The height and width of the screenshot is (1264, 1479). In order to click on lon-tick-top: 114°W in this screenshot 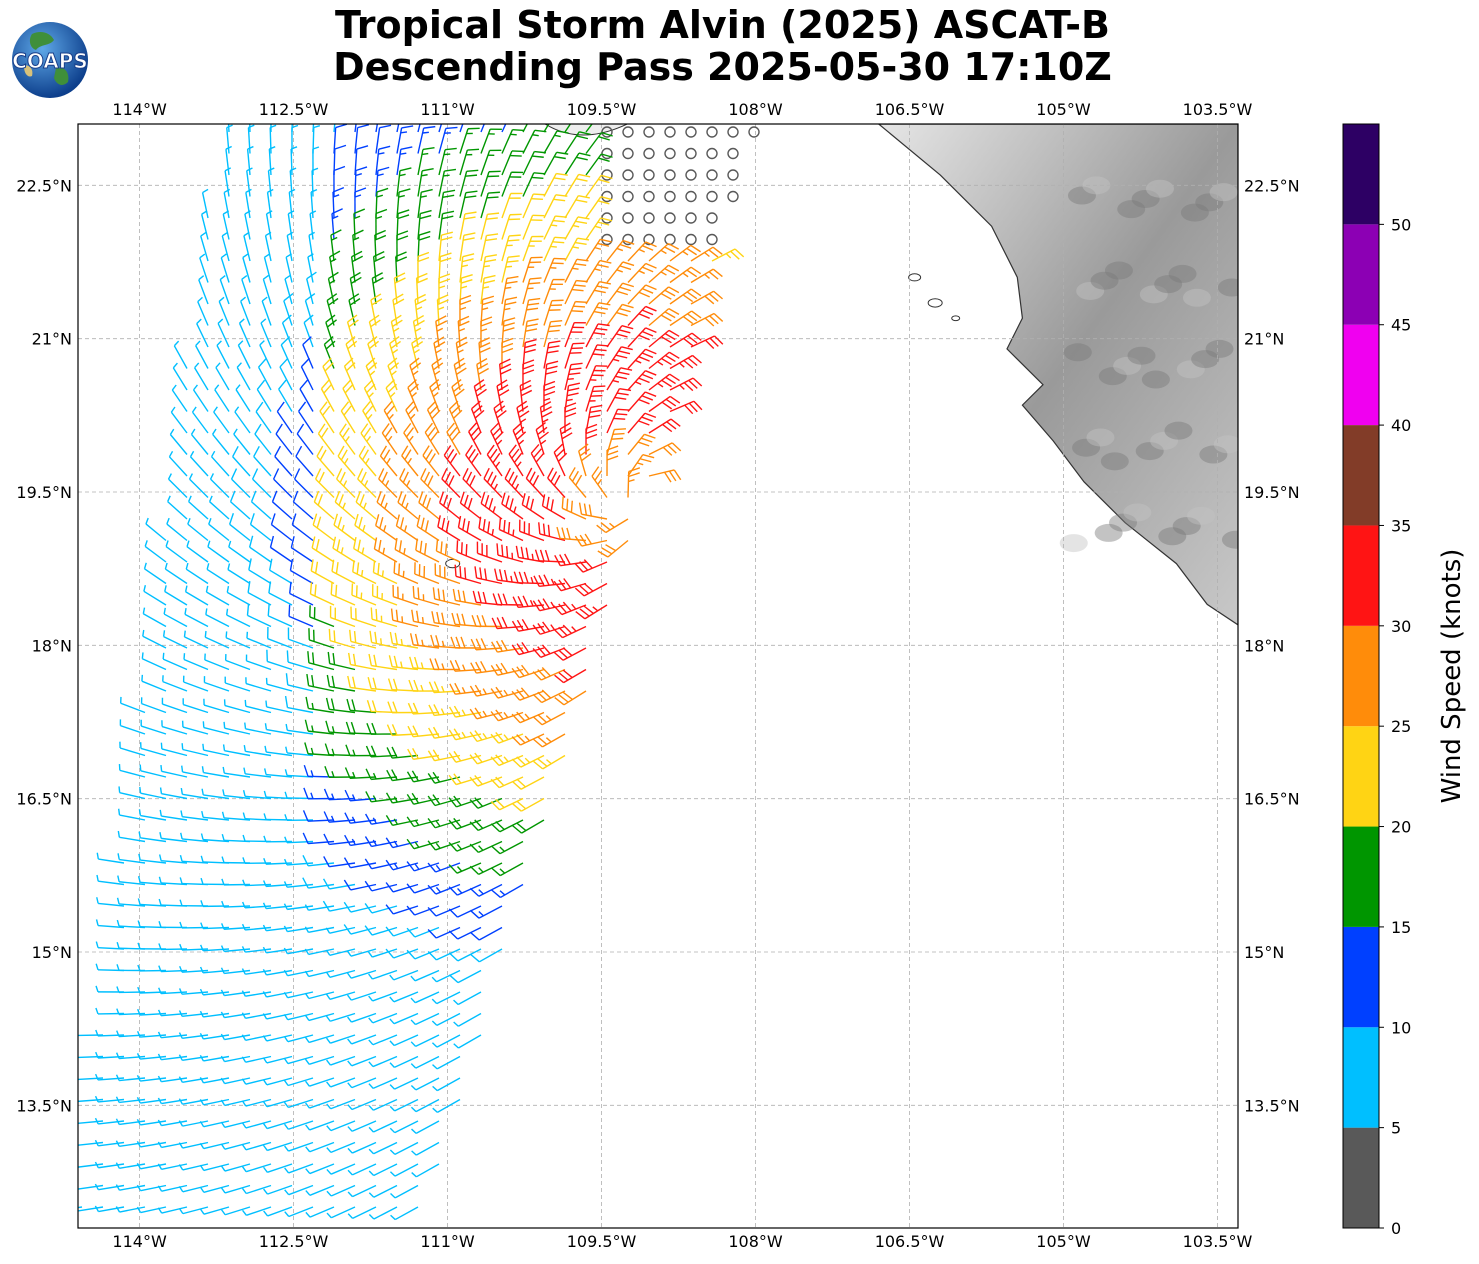, I will do `click(139, 109)`.